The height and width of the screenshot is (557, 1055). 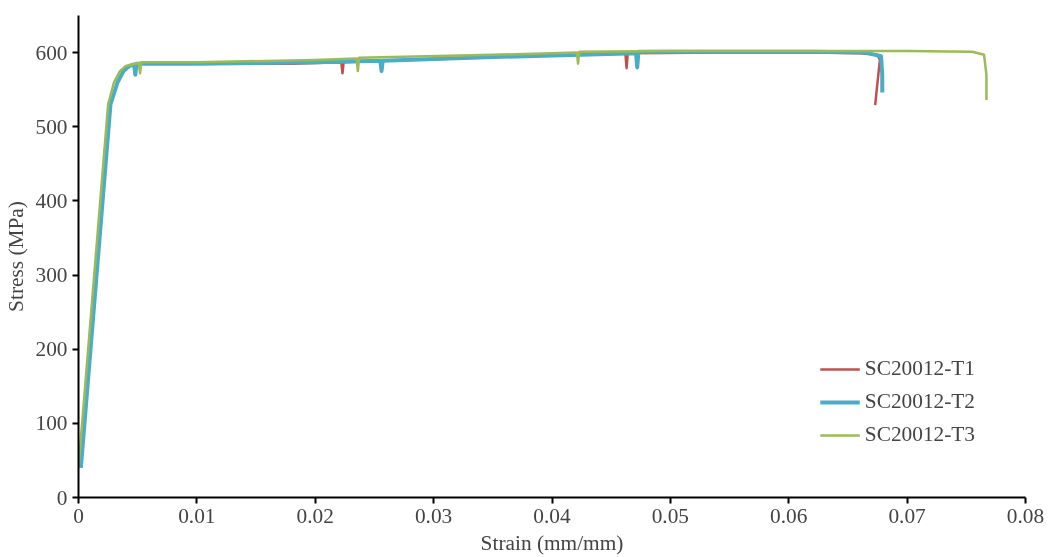 I want to click on y-axis-title: Stress (MPa), so click(x=15, y=256).